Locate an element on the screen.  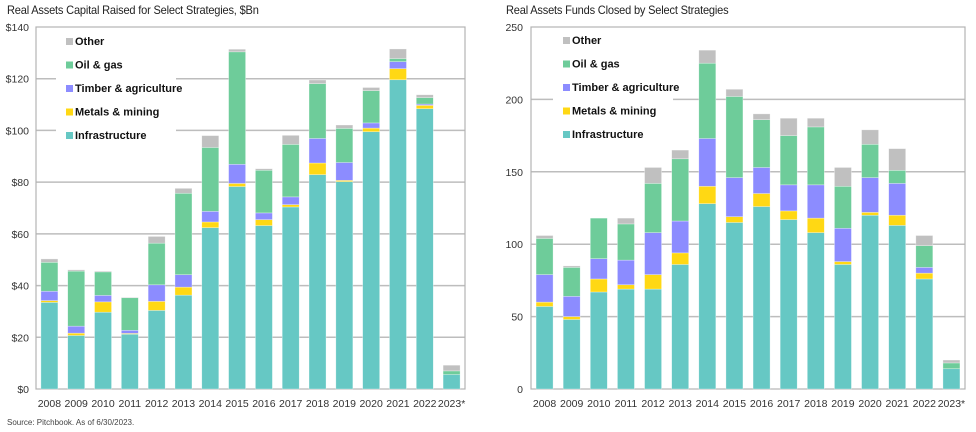
bar-stack-2008 is located at coordinates (49, 324).